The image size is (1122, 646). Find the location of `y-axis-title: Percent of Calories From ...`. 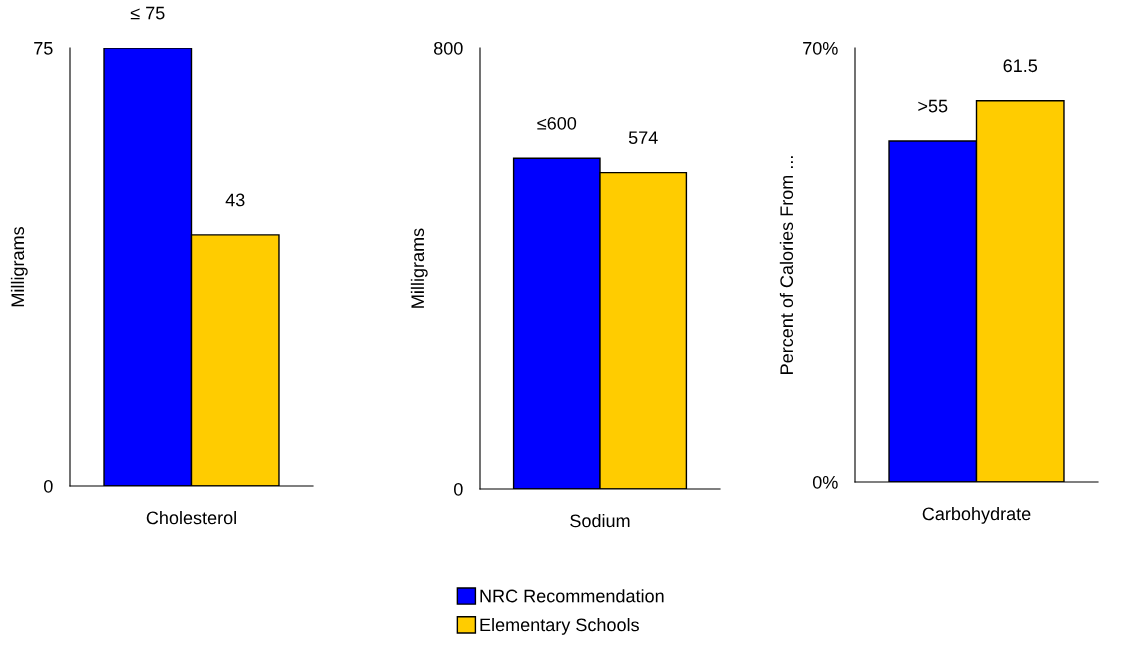

y-axis-title: Percent of Calories From ... is located at coordinates (786, 265).